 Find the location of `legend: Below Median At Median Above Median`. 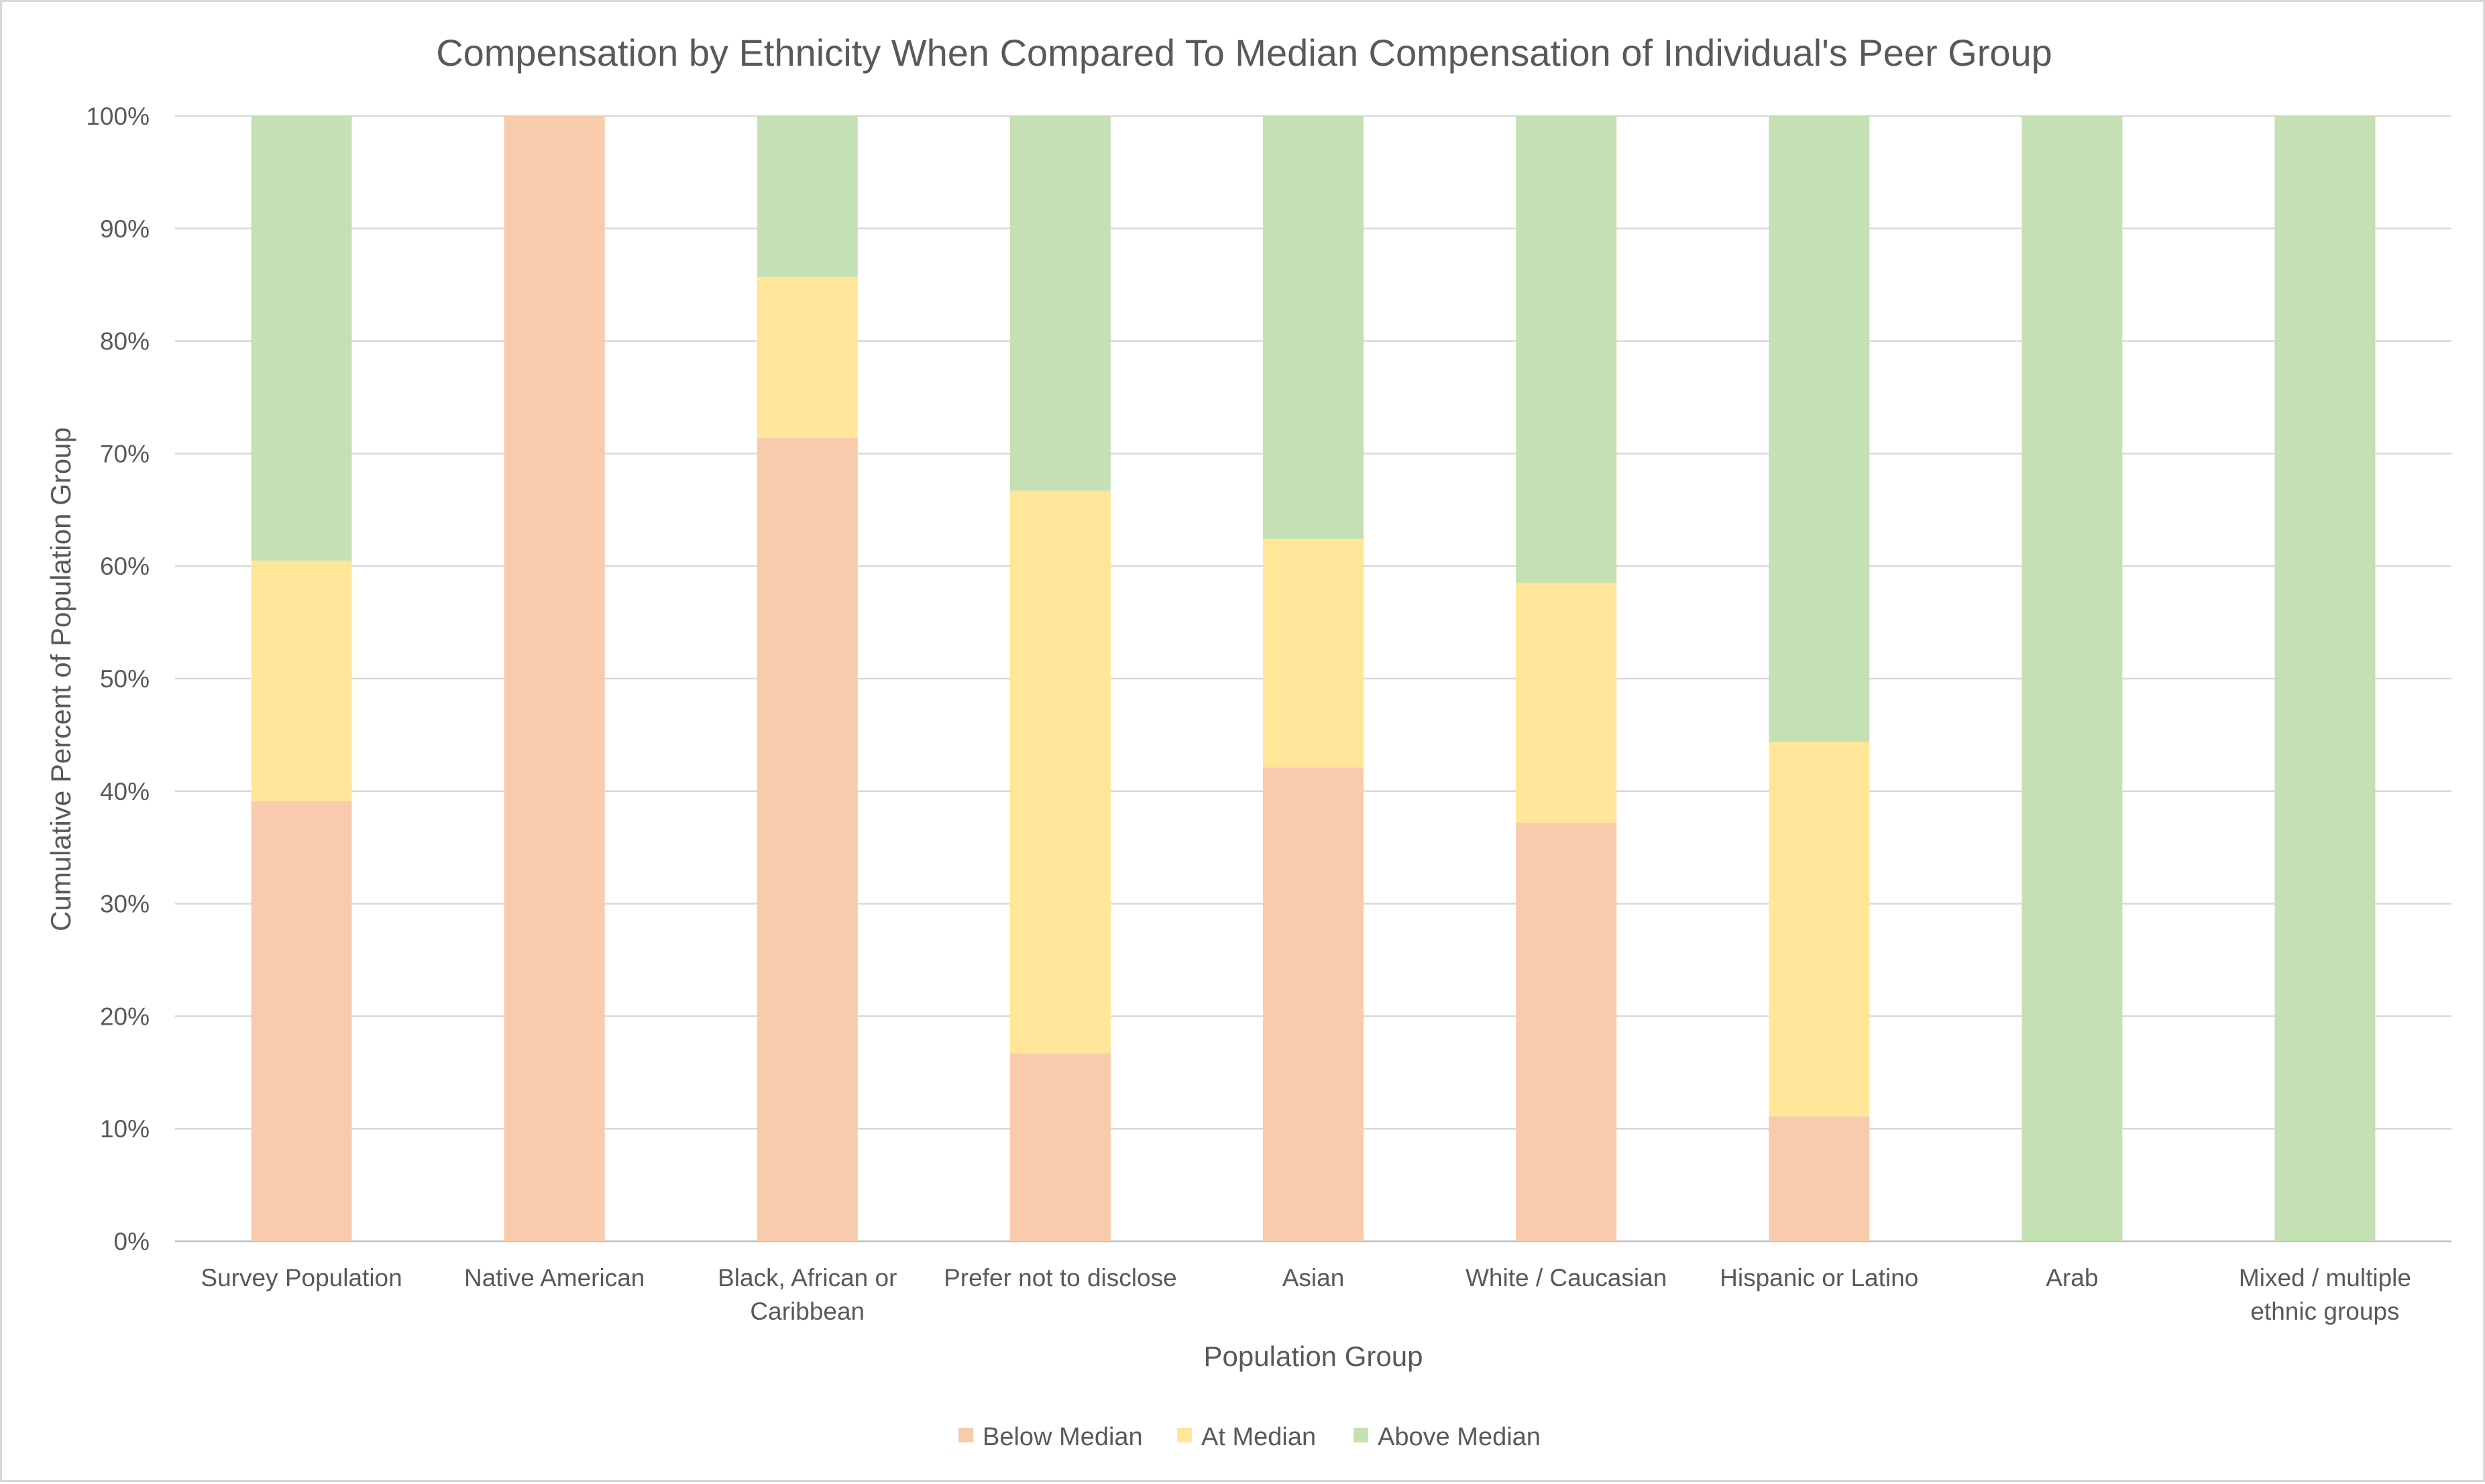

legend: Below Median At Median Above Median is located at coordinates (1249, 1437).